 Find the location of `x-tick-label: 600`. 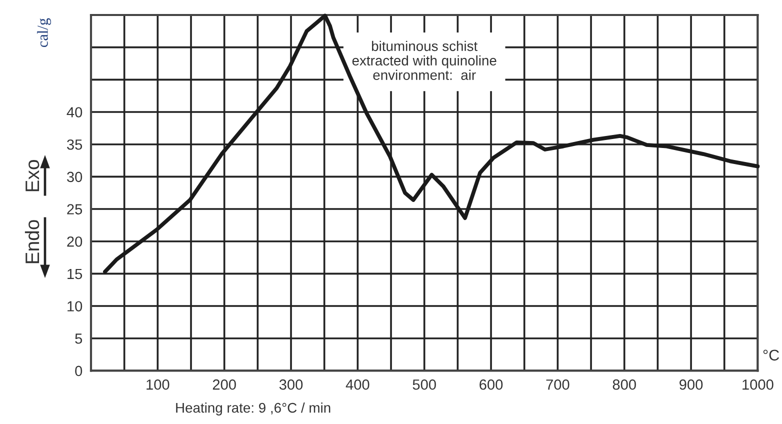

x-tick-label: 600 is located at coordinates (491, 384).